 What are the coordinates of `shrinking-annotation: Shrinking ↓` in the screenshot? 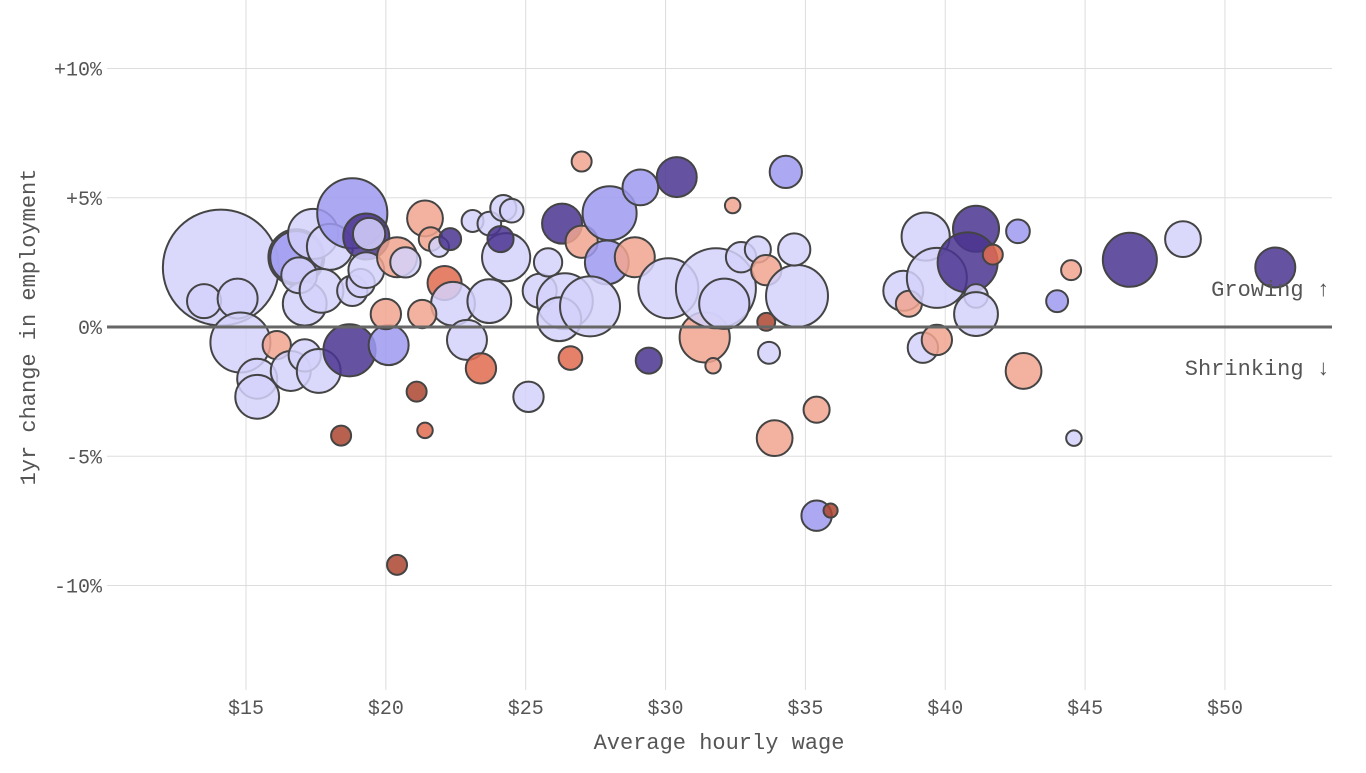 It's located at (1257, 369).